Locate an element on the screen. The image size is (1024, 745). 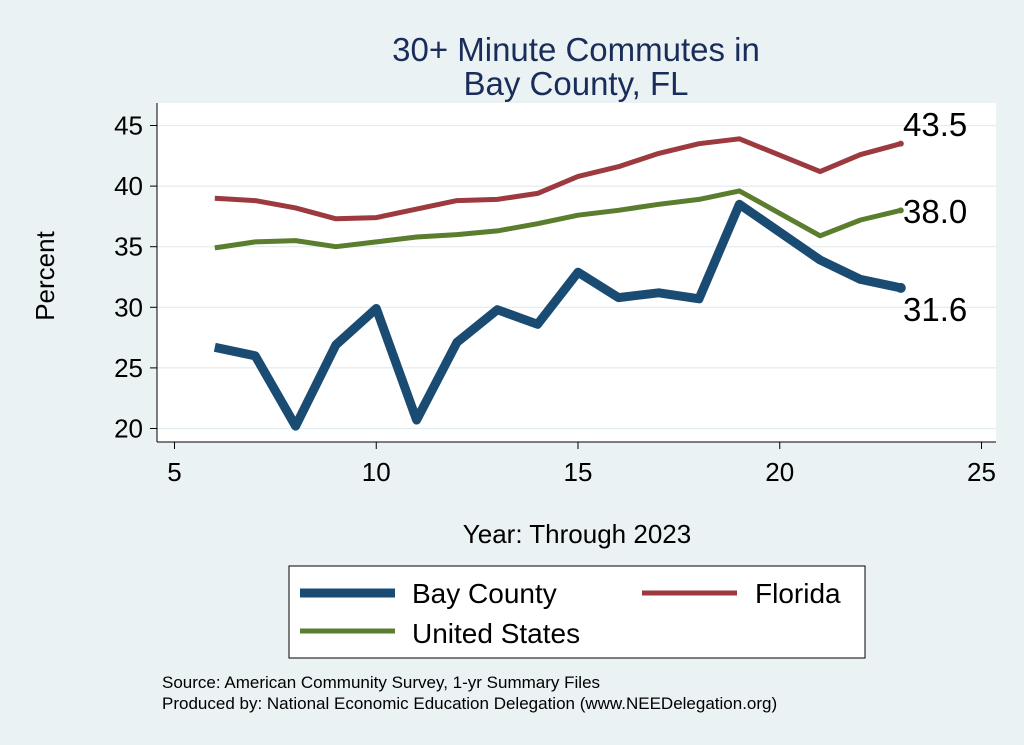
y-tick-label: 45 is located at coordinates (128, 126).